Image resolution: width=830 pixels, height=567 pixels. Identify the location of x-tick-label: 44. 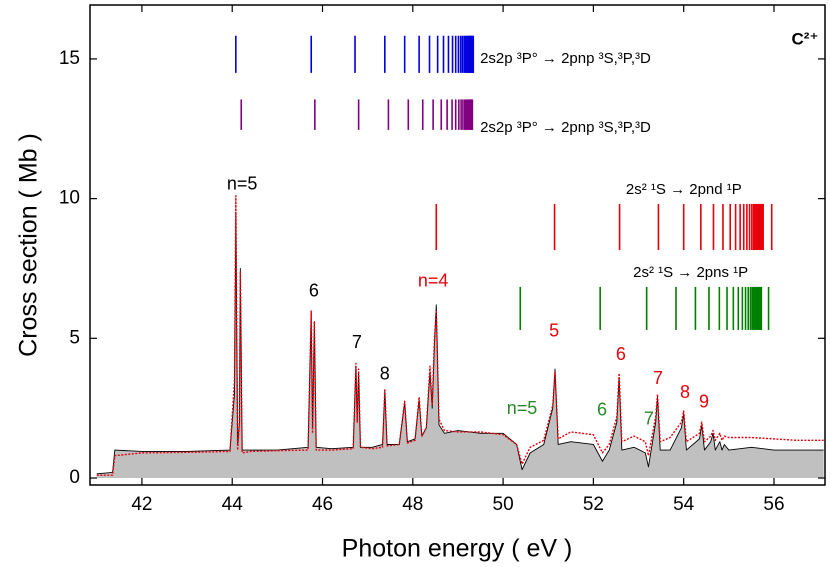
(233, 504).